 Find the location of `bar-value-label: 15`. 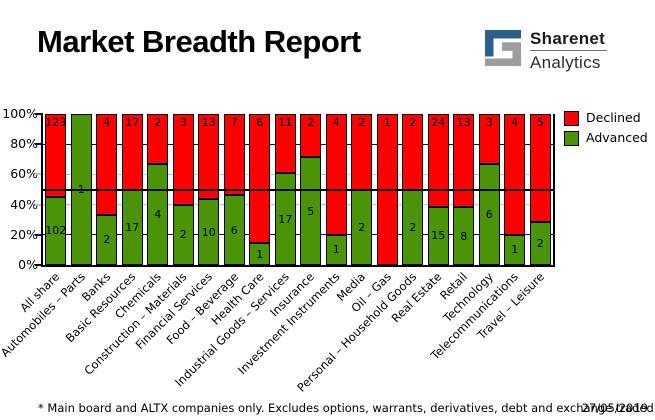

bar-value-label: 15 is located at coordinates (438, 236).